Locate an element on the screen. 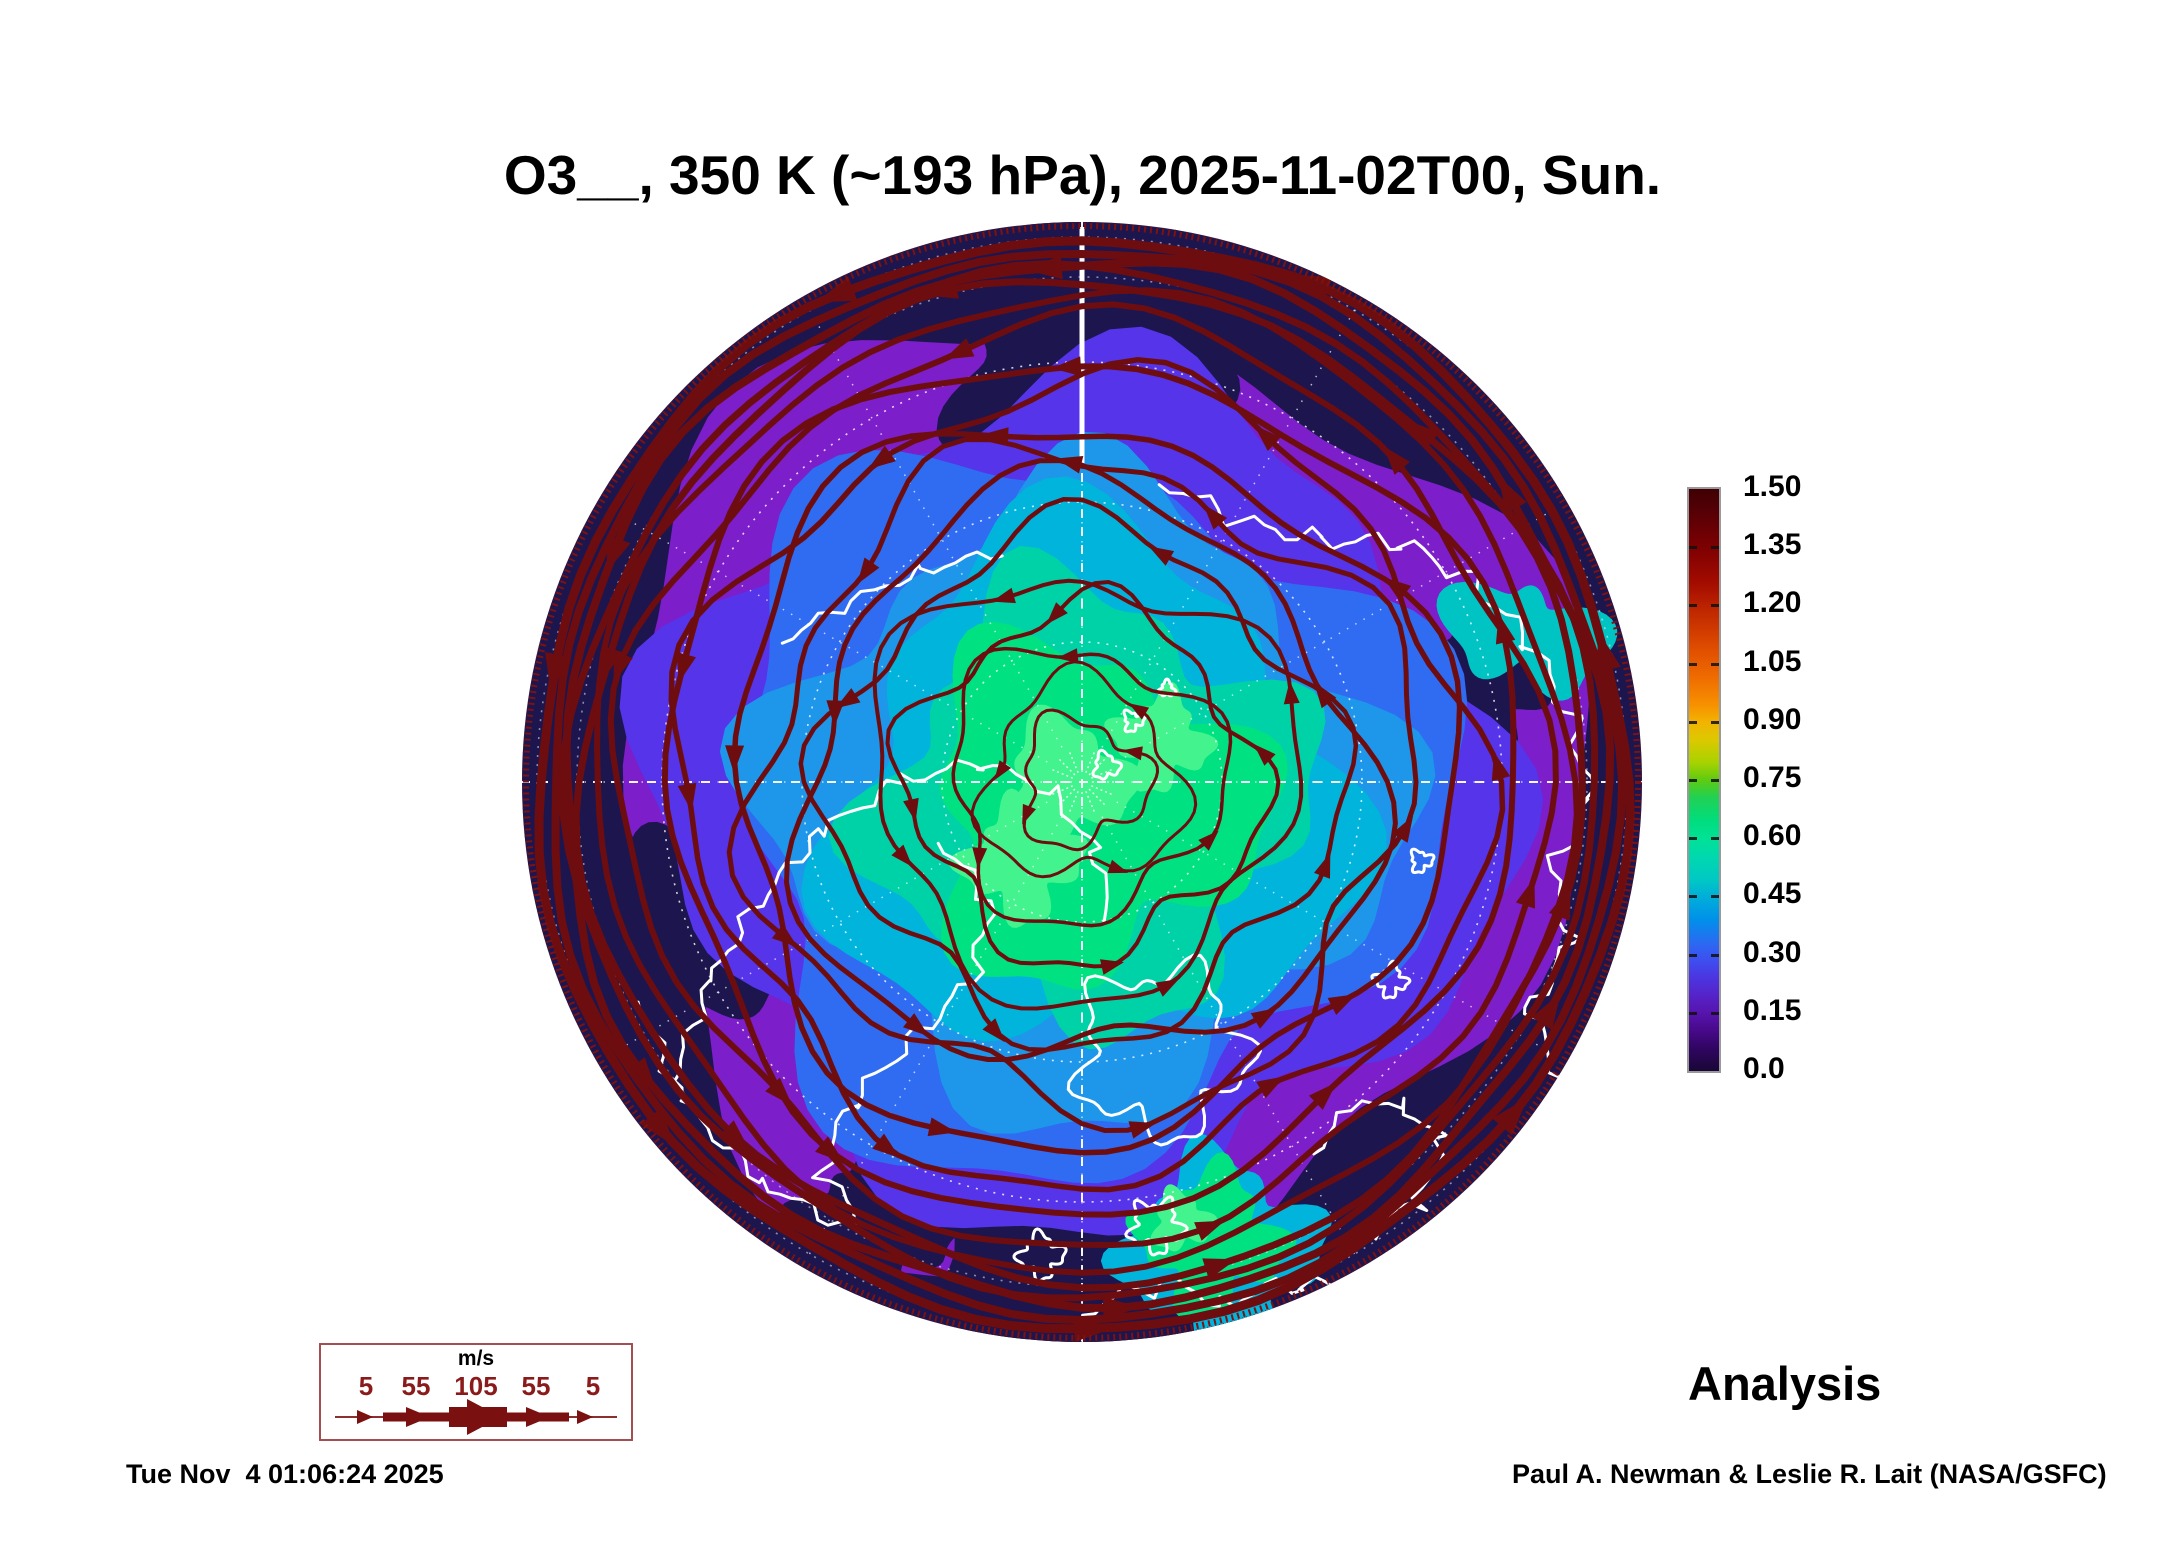 The height and width of the screenshot is (1561, 2165). colorbar-label: 1.05 is located at coordinates (1772, 661).